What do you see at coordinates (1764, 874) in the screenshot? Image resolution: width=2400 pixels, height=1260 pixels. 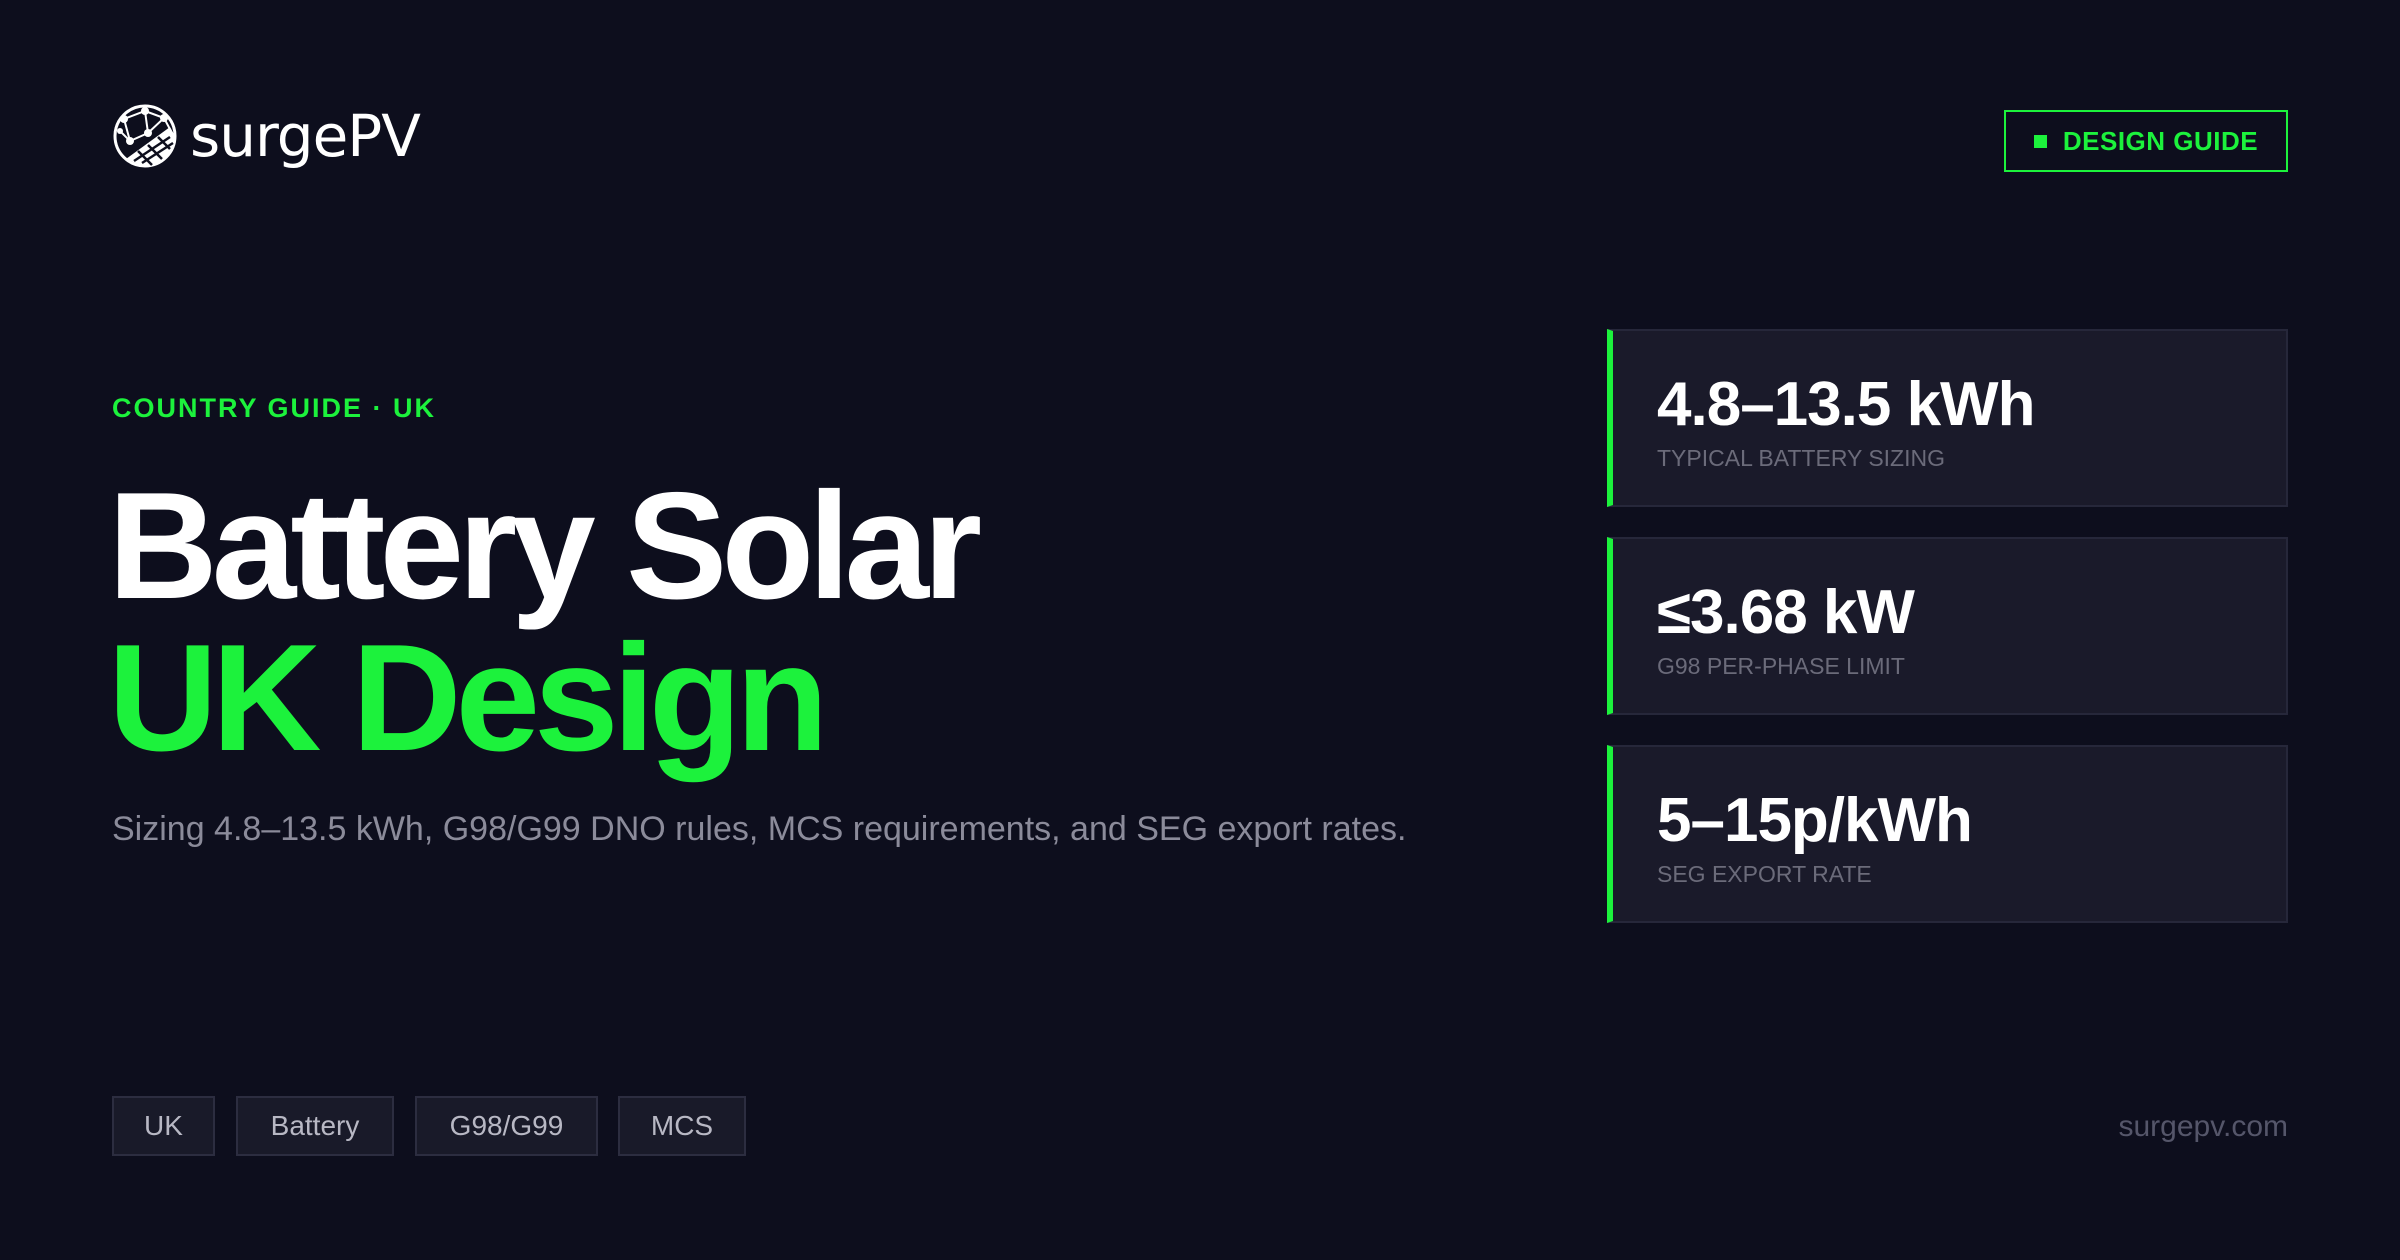 I see `stat-label: SEG EXPORT RATE` at bounding box center [1764, 874].